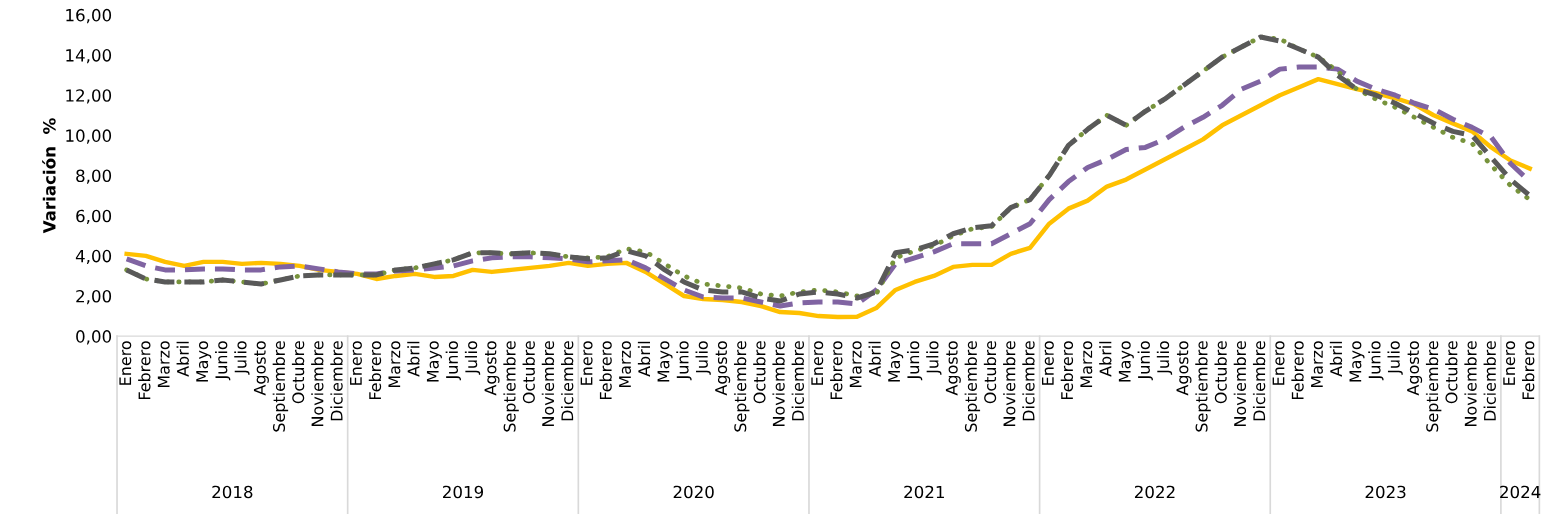 This screenshot has height=514, width=1546. Describe the element at coordinates (232, 492) in the screenshot. I see `text: 2018` at that location.